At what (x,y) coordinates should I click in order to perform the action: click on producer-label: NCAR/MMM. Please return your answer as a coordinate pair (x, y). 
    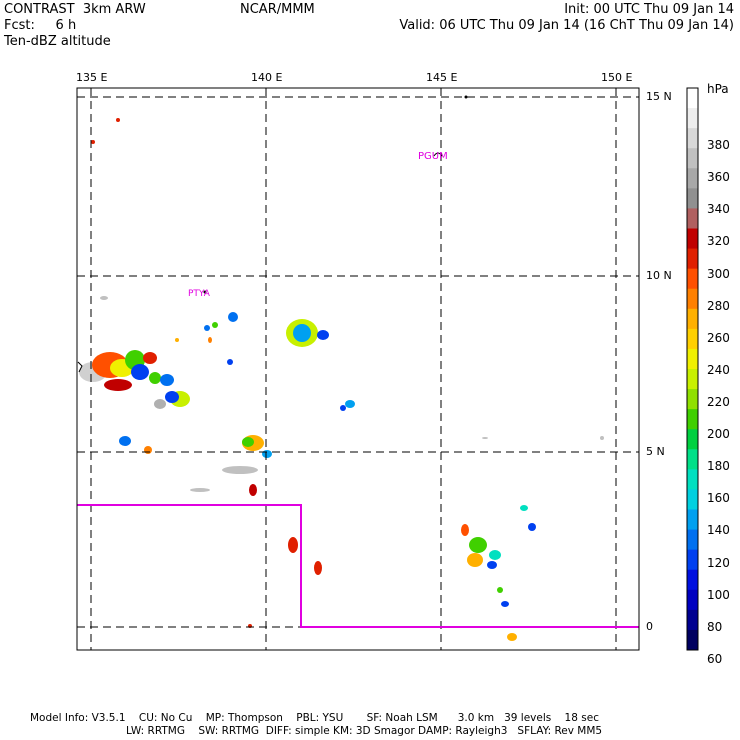
    Looking at the image, I should click on (277, 9).